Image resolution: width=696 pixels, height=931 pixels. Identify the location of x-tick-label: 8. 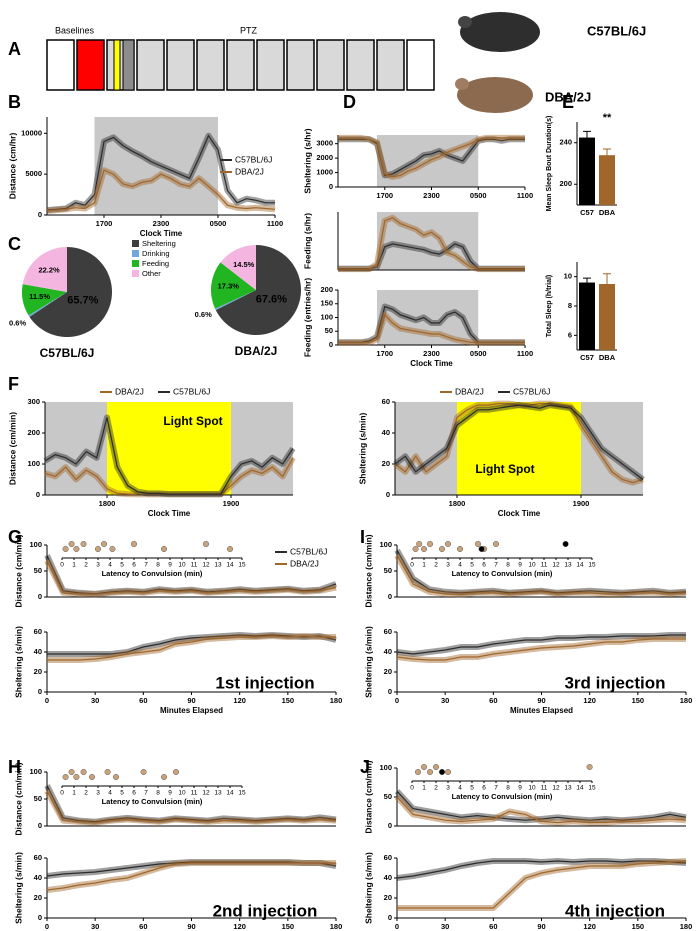
(158, 565).